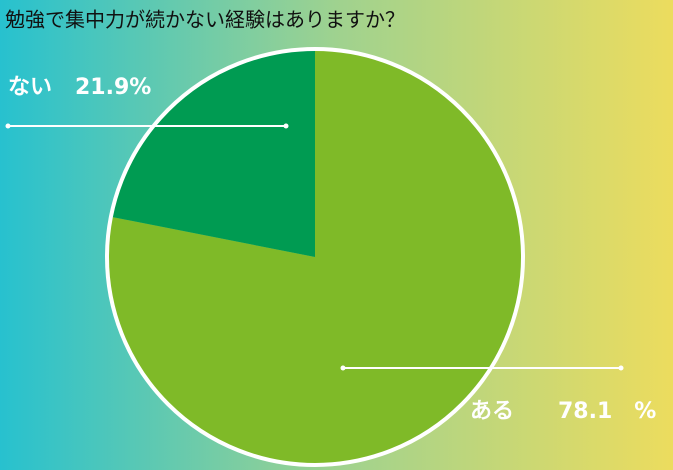 This screenshot has height=470, width=673. I want to click on slice-label: ある, so click(492, 411).